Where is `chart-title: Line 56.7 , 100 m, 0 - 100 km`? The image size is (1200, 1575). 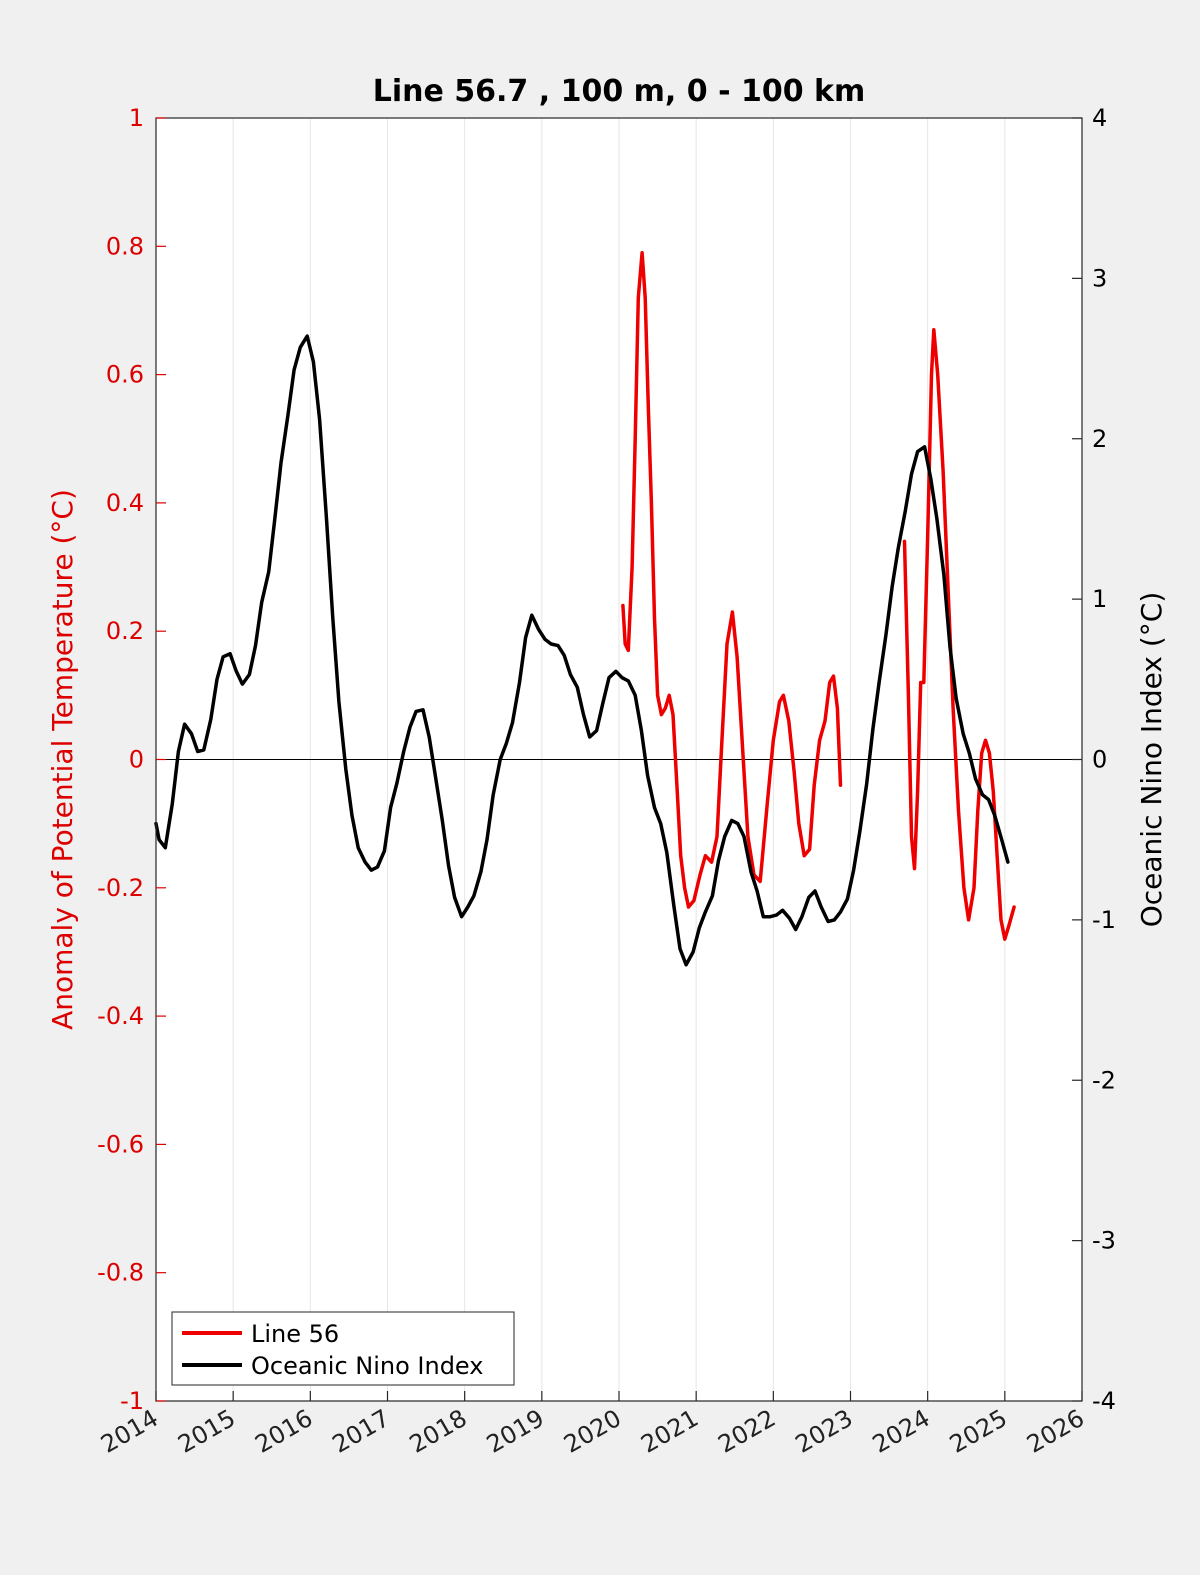 chart-title: Line 56.7 , 100 m, 0 - 100 km is located at coordinates (619, 91).